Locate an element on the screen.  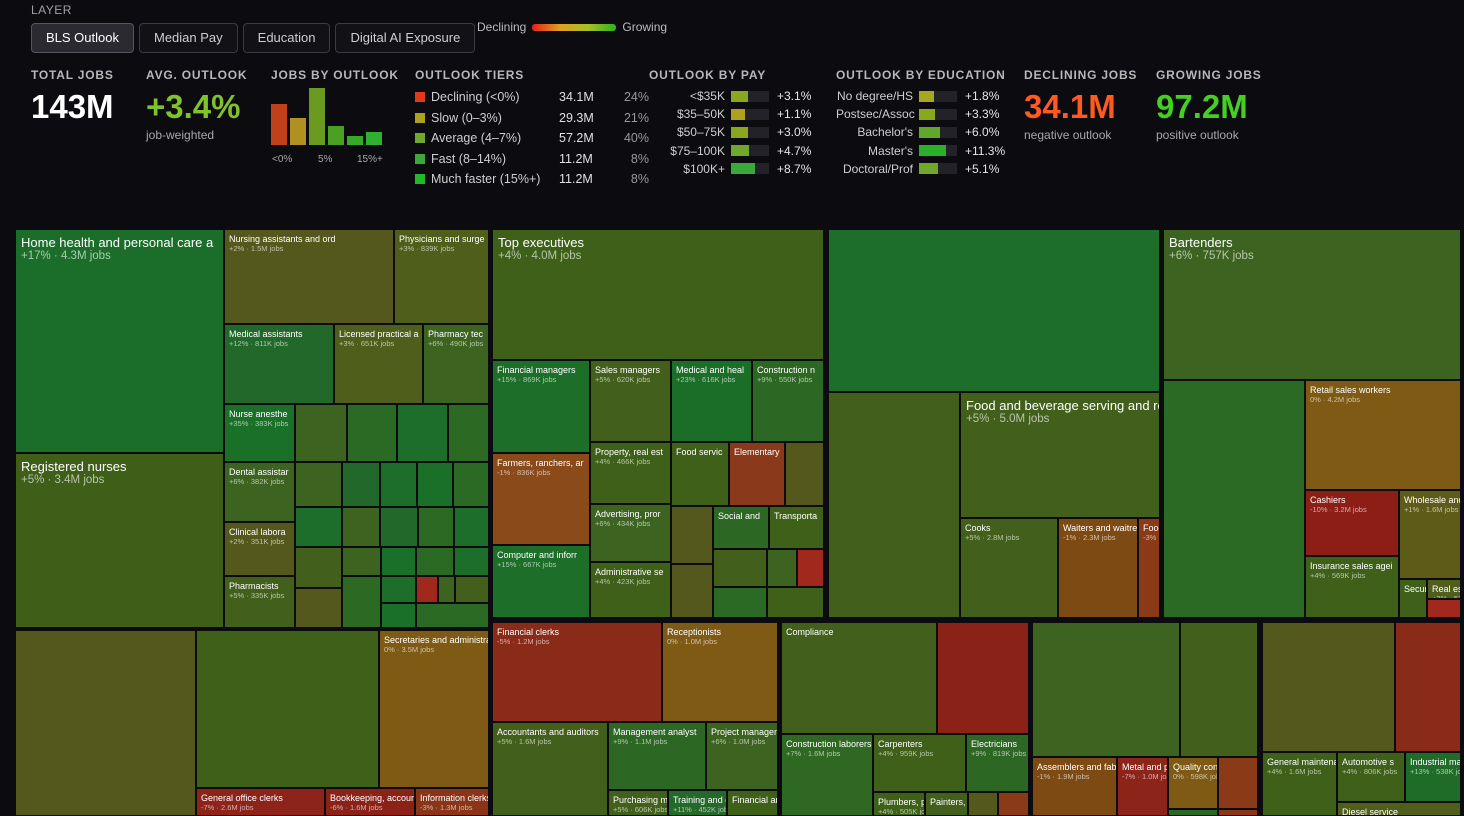
treemap-cell: Nurse anesthe +35% · 383K jobs is located at coordinates (259, 433).